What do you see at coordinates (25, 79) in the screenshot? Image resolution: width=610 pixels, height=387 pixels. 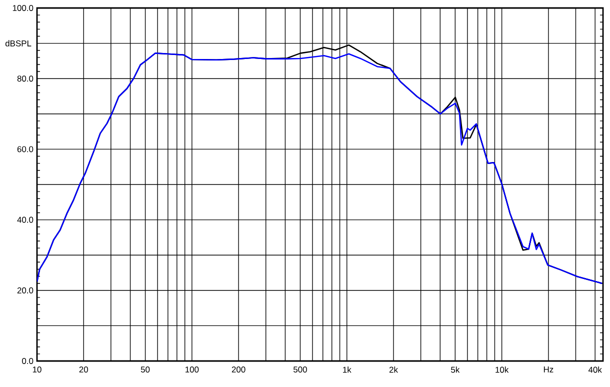 I see `y-tick-label: 80.0` at bounding box center [25, 79].